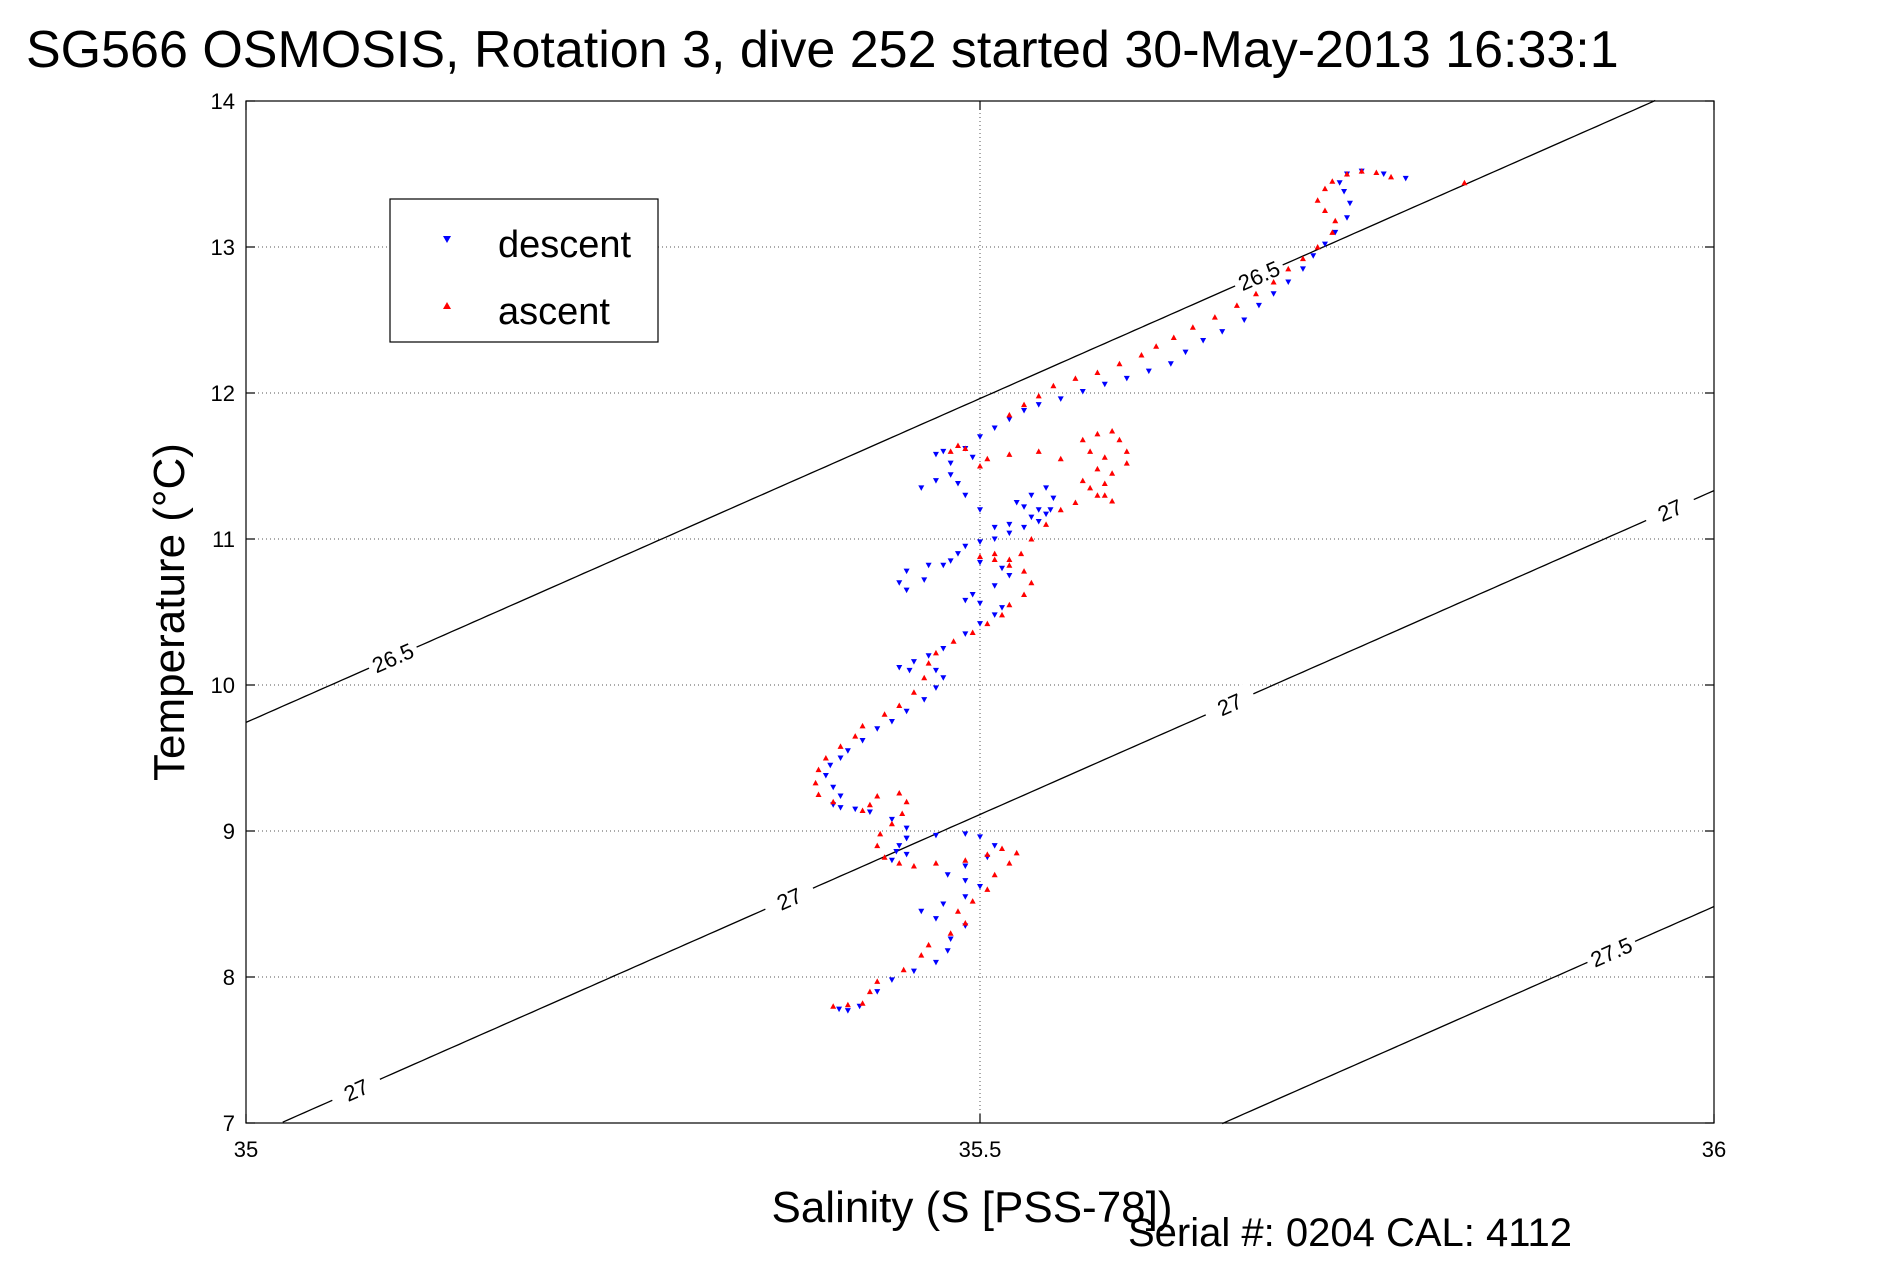 Image resolution: width=1891 pixels, height=1262 pixels. Describe the element at coordinates (229, 977) in the screenshot. I see `y-tick-label: 8` at that location.